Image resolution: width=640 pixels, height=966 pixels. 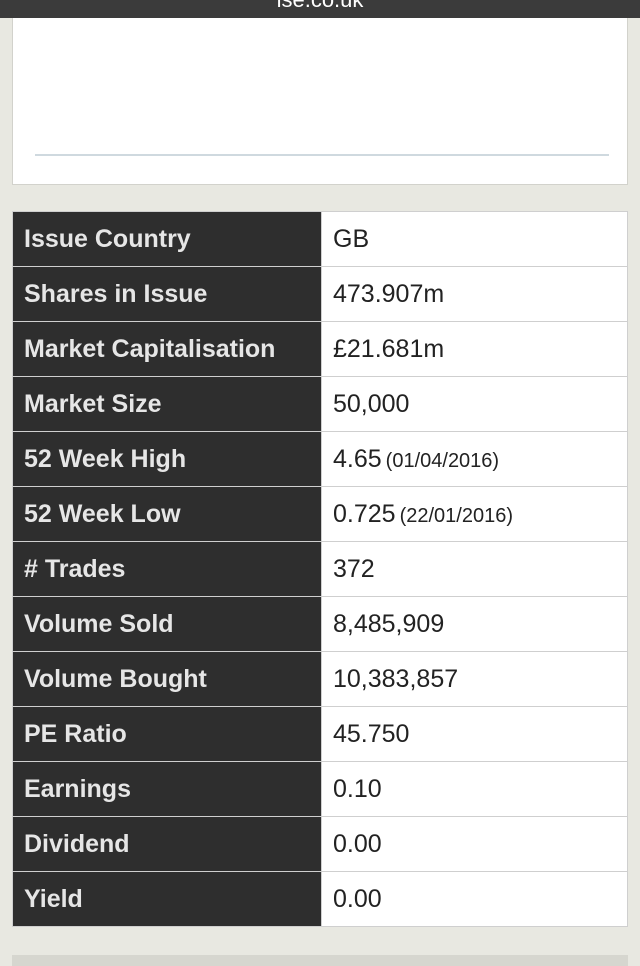 I want to click on stat-label: 52 Week Low, so click(x=167, y=514).